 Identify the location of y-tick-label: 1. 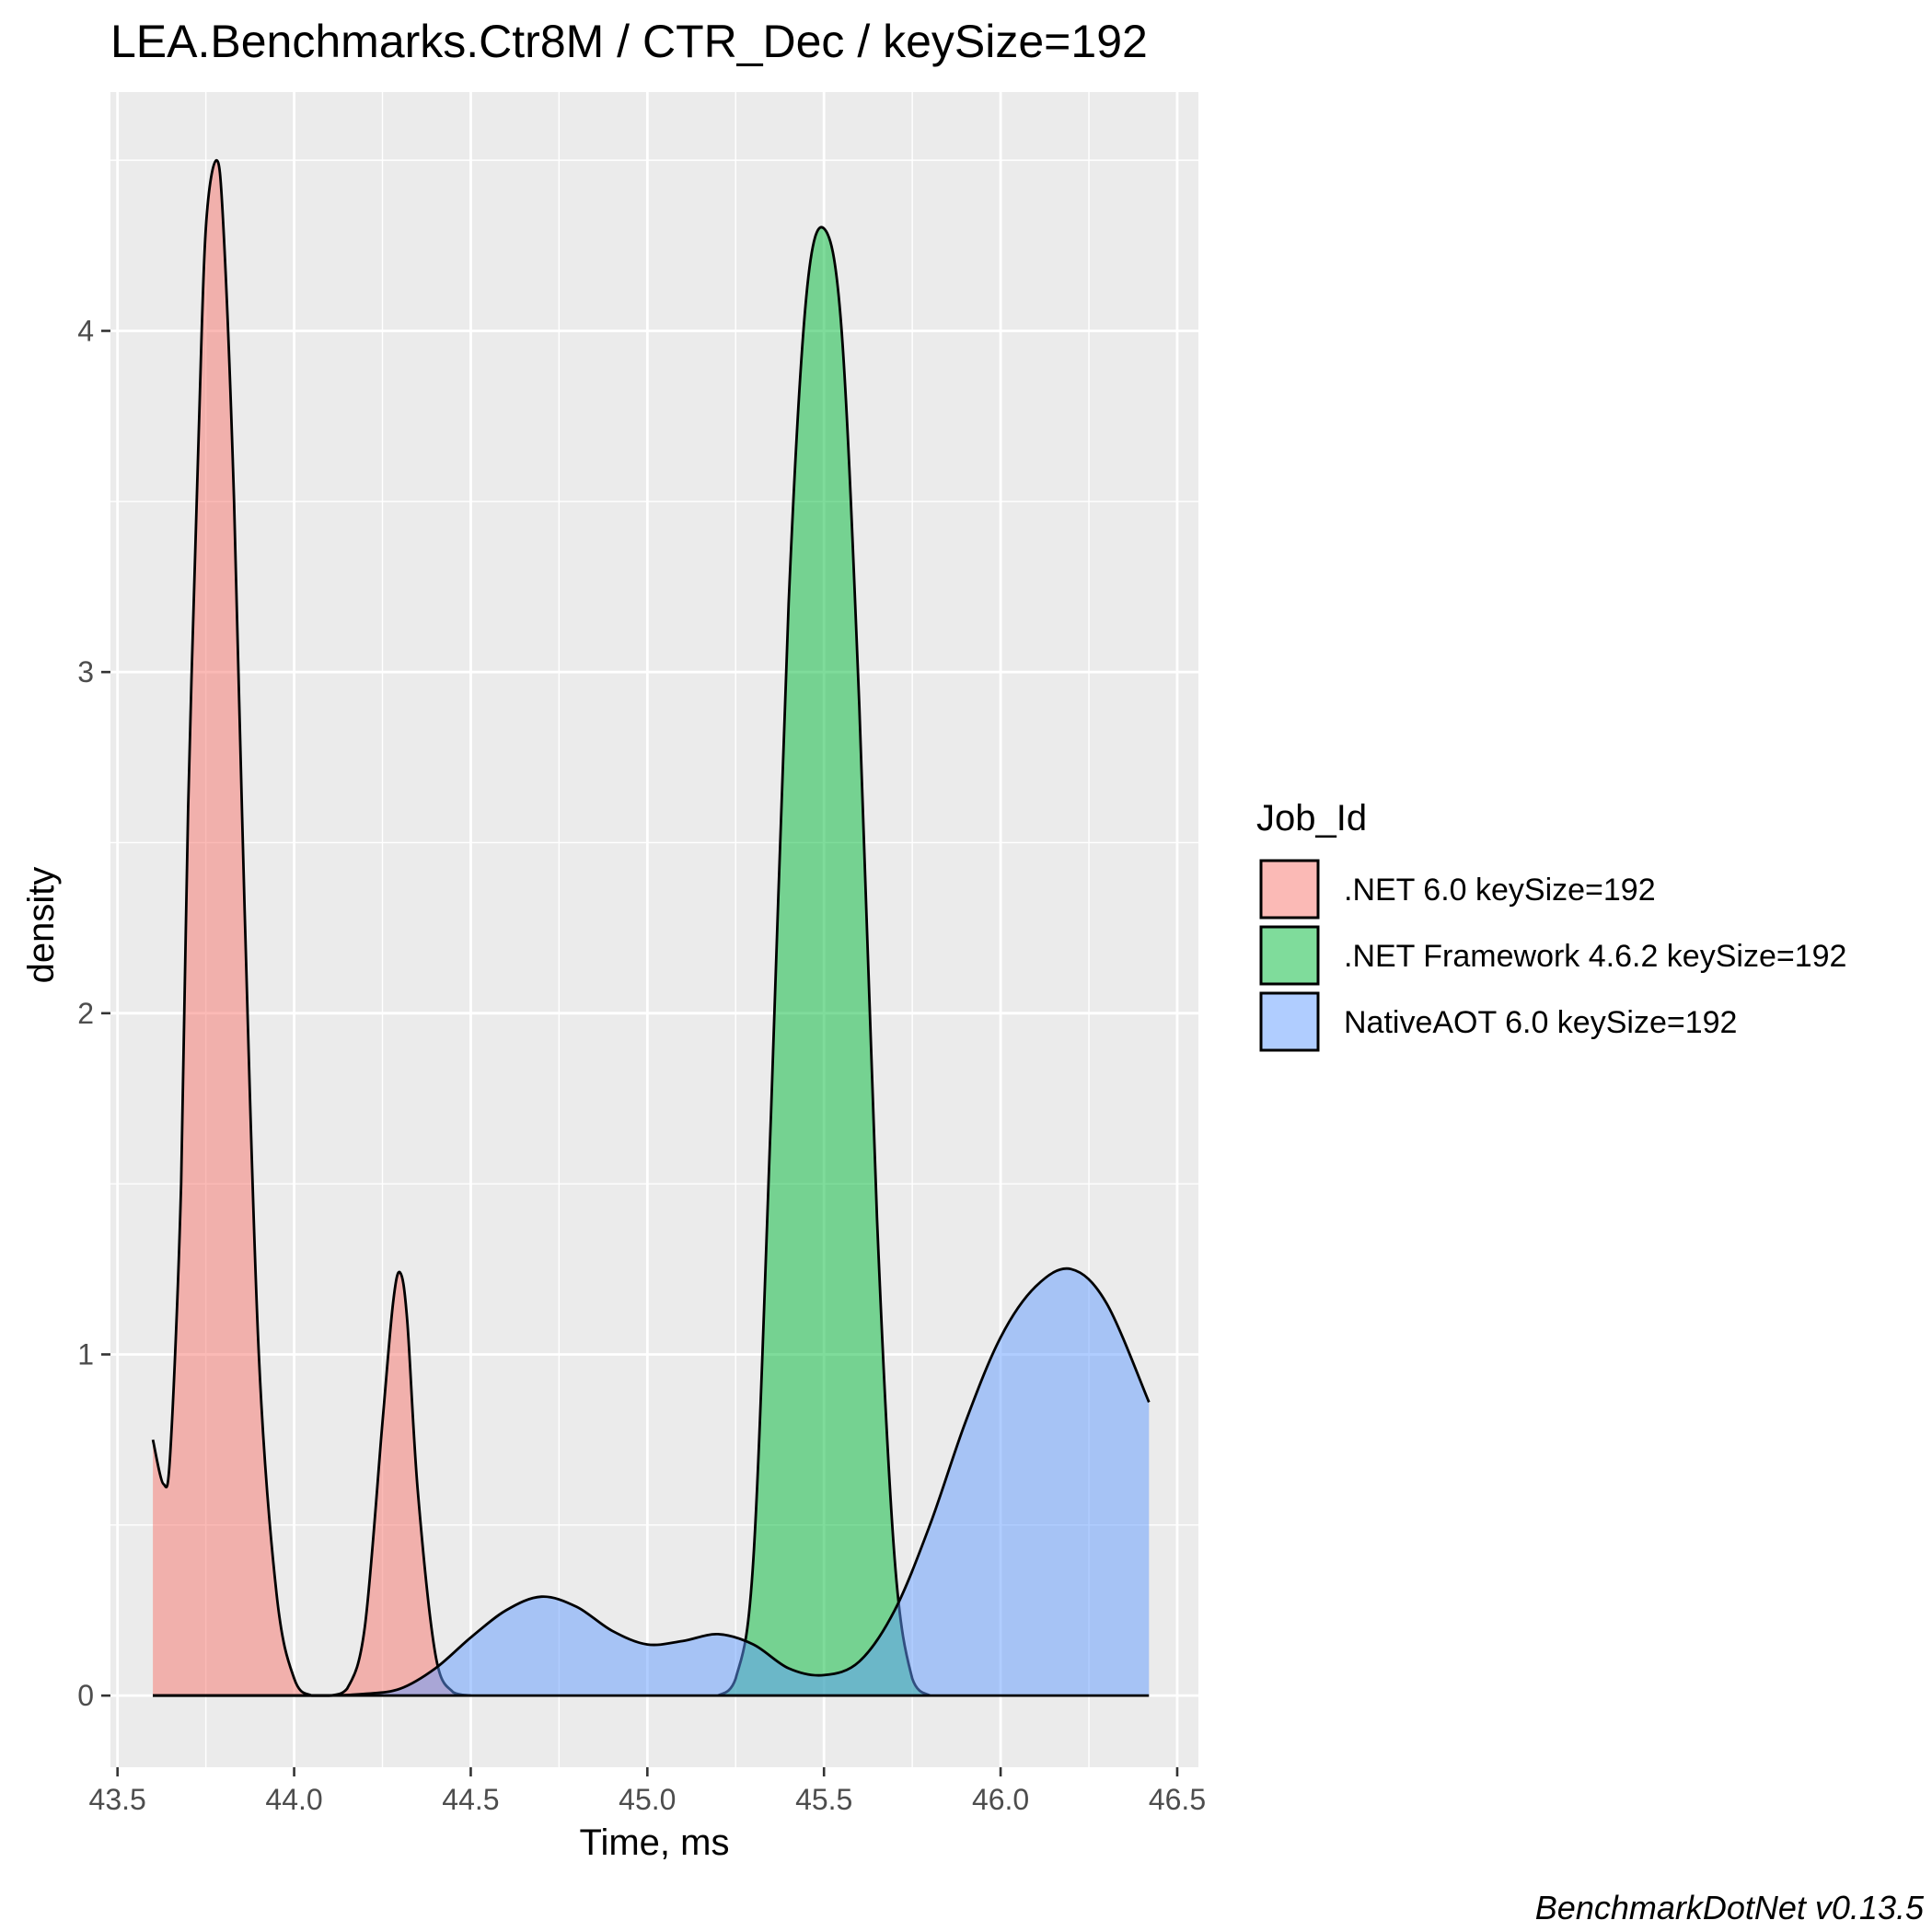
(86, 1354).